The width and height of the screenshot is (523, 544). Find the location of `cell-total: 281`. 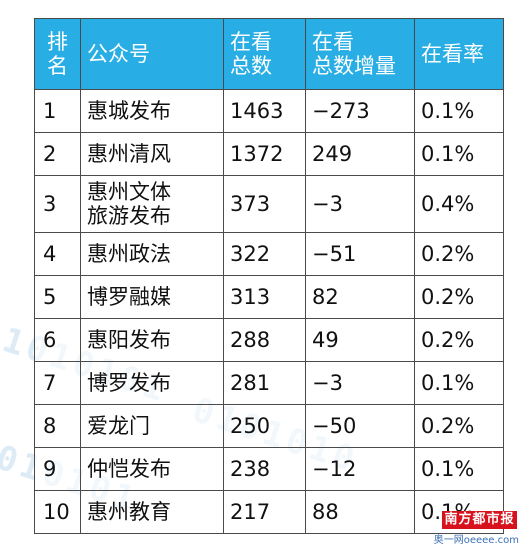

cell-total: 281 is located at coordinates (264, 383).